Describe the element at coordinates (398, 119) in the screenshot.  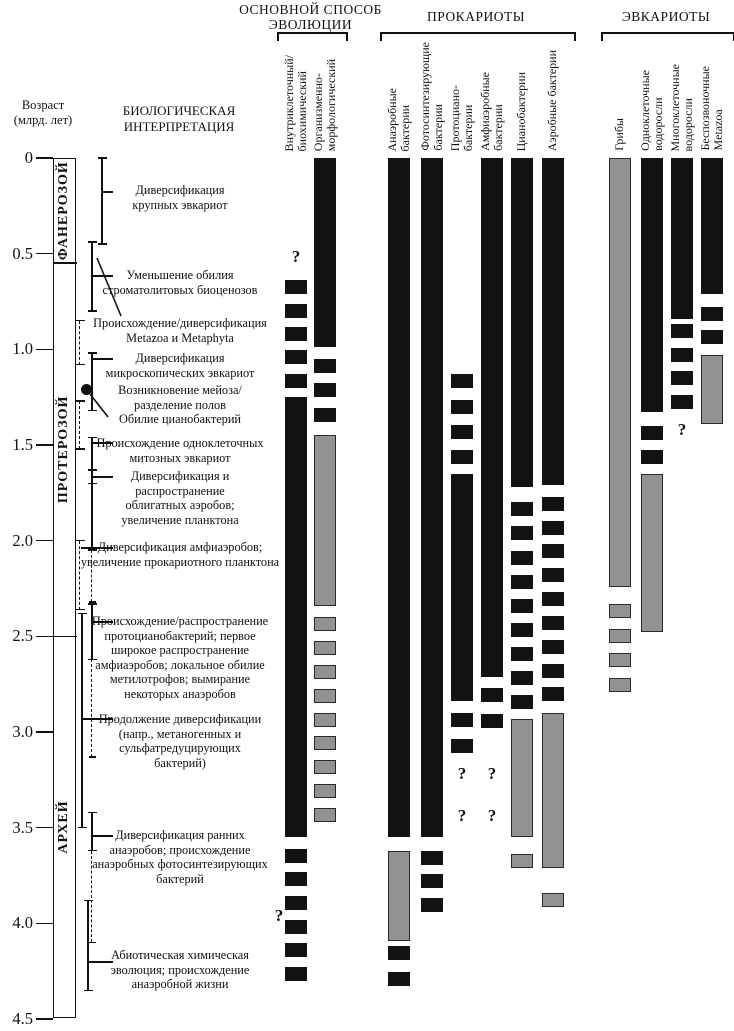
I see `column-label: Анаэробные бактерии` at that location.